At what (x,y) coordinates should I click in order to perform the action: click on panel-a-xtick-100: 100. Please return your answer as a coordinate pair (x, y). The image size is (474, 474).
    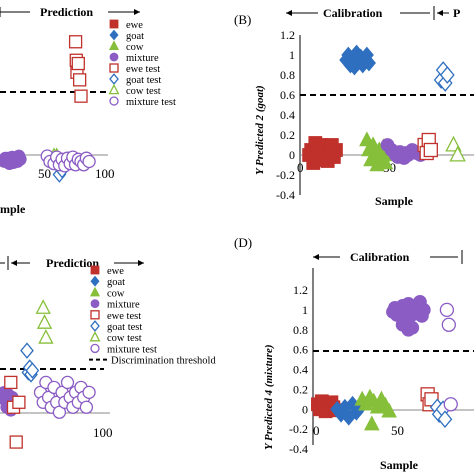
    Looking at the image, I should click on (105, 173).